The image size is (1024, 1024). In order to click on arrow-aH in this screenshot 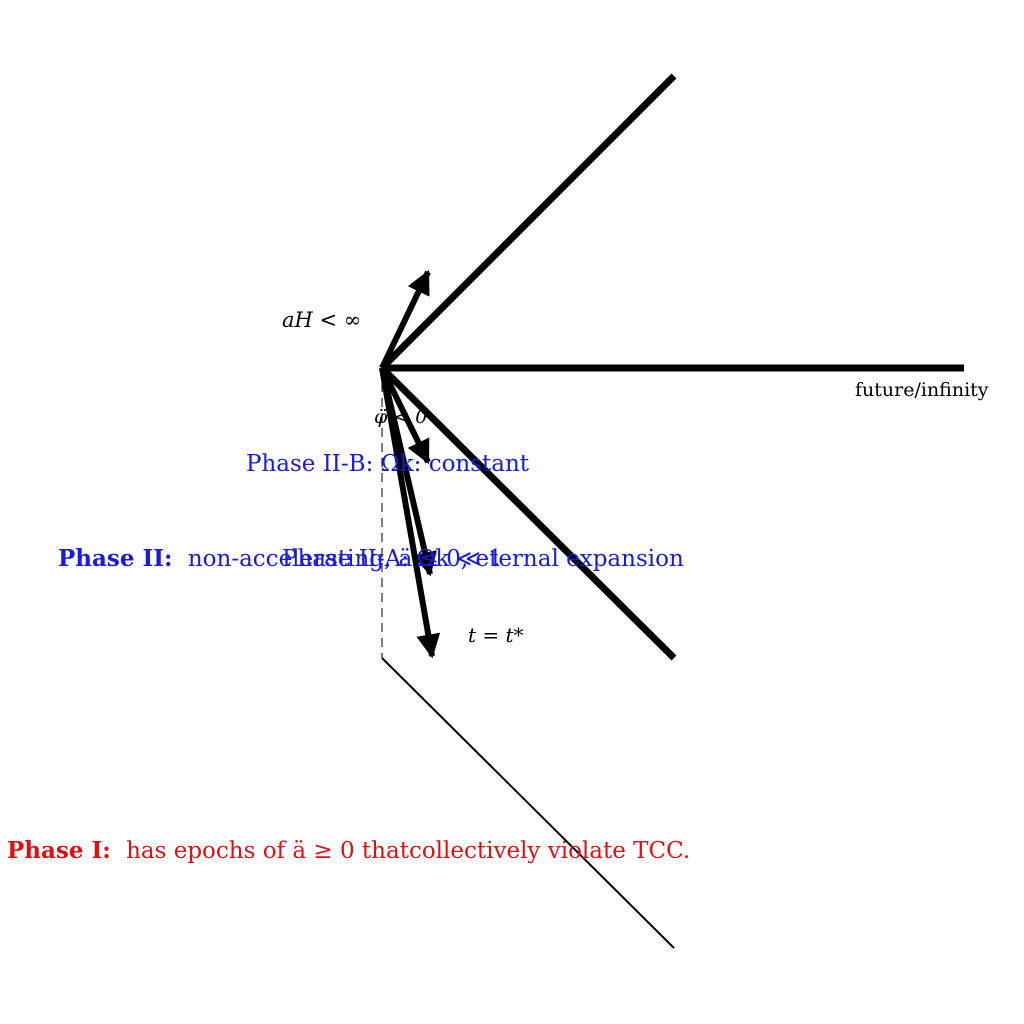, I will do `click(405, 319)`.